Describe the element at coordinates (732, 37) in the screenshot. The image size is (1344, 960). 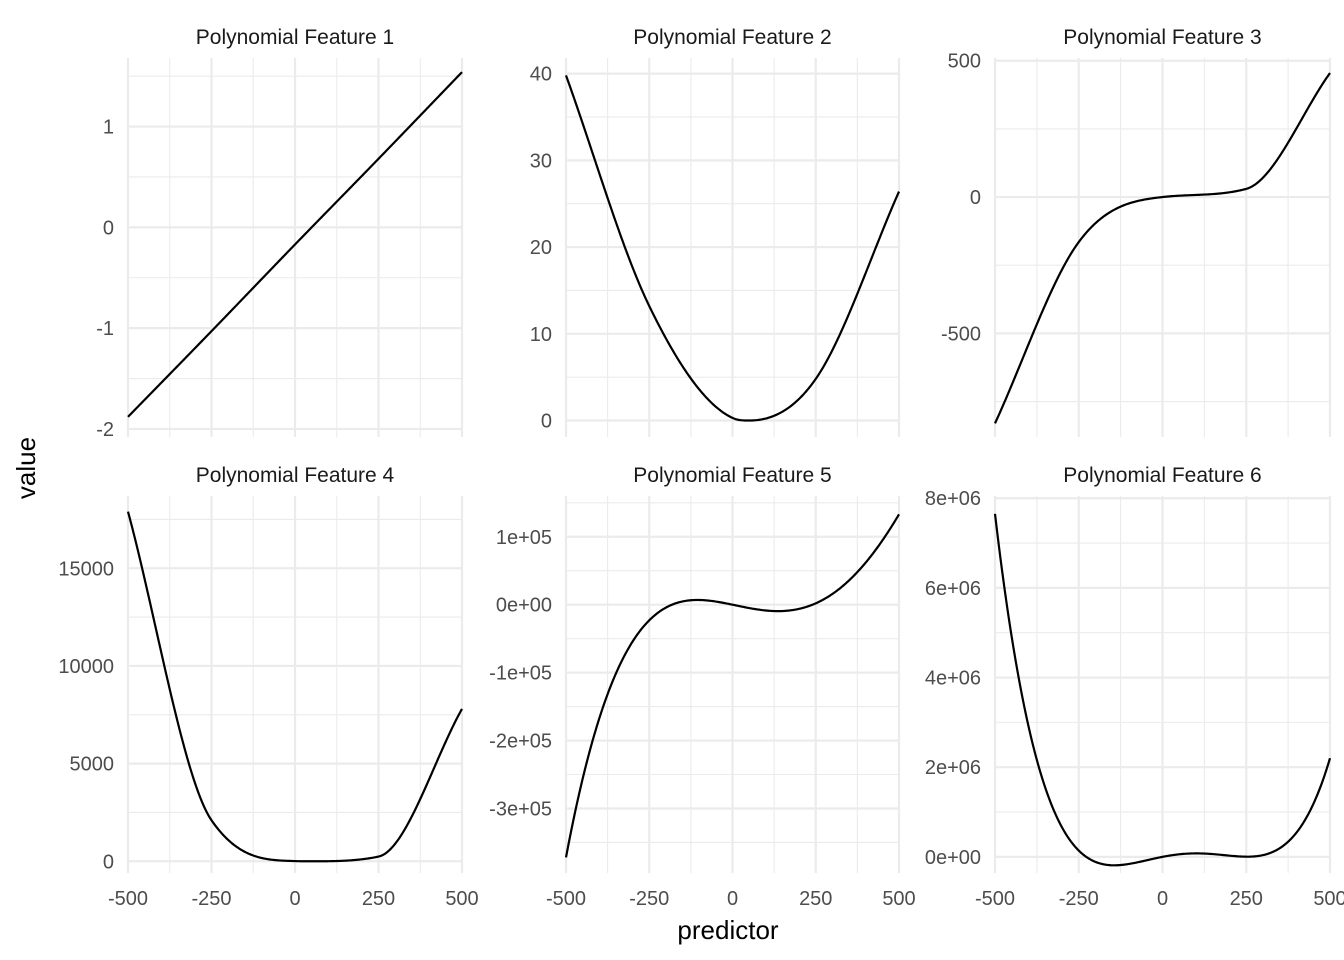
I see `panel-title: Polynomial Feature 2` at that location.